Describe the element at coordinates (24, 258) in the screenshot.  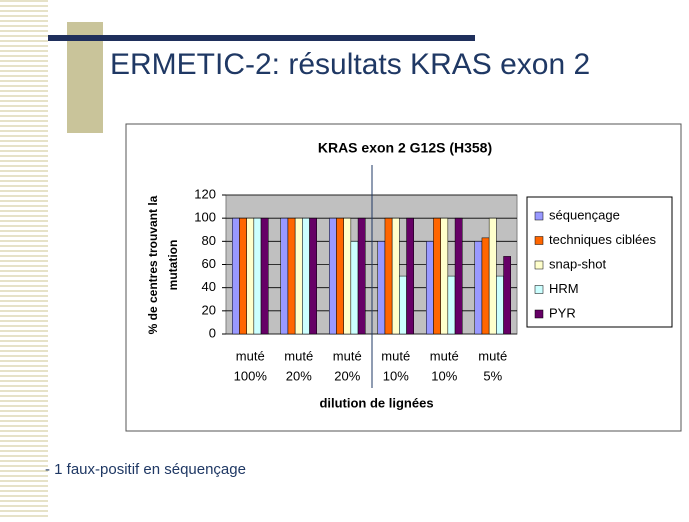
I see `side-stripes` at that location.